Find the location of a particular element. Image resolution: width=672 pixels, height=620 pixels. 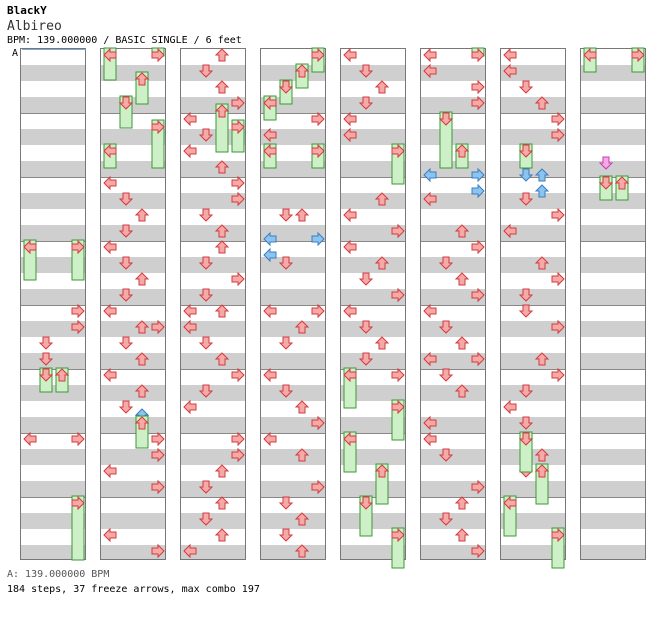

song-title: Albireo is located at coordinates (34, 26).